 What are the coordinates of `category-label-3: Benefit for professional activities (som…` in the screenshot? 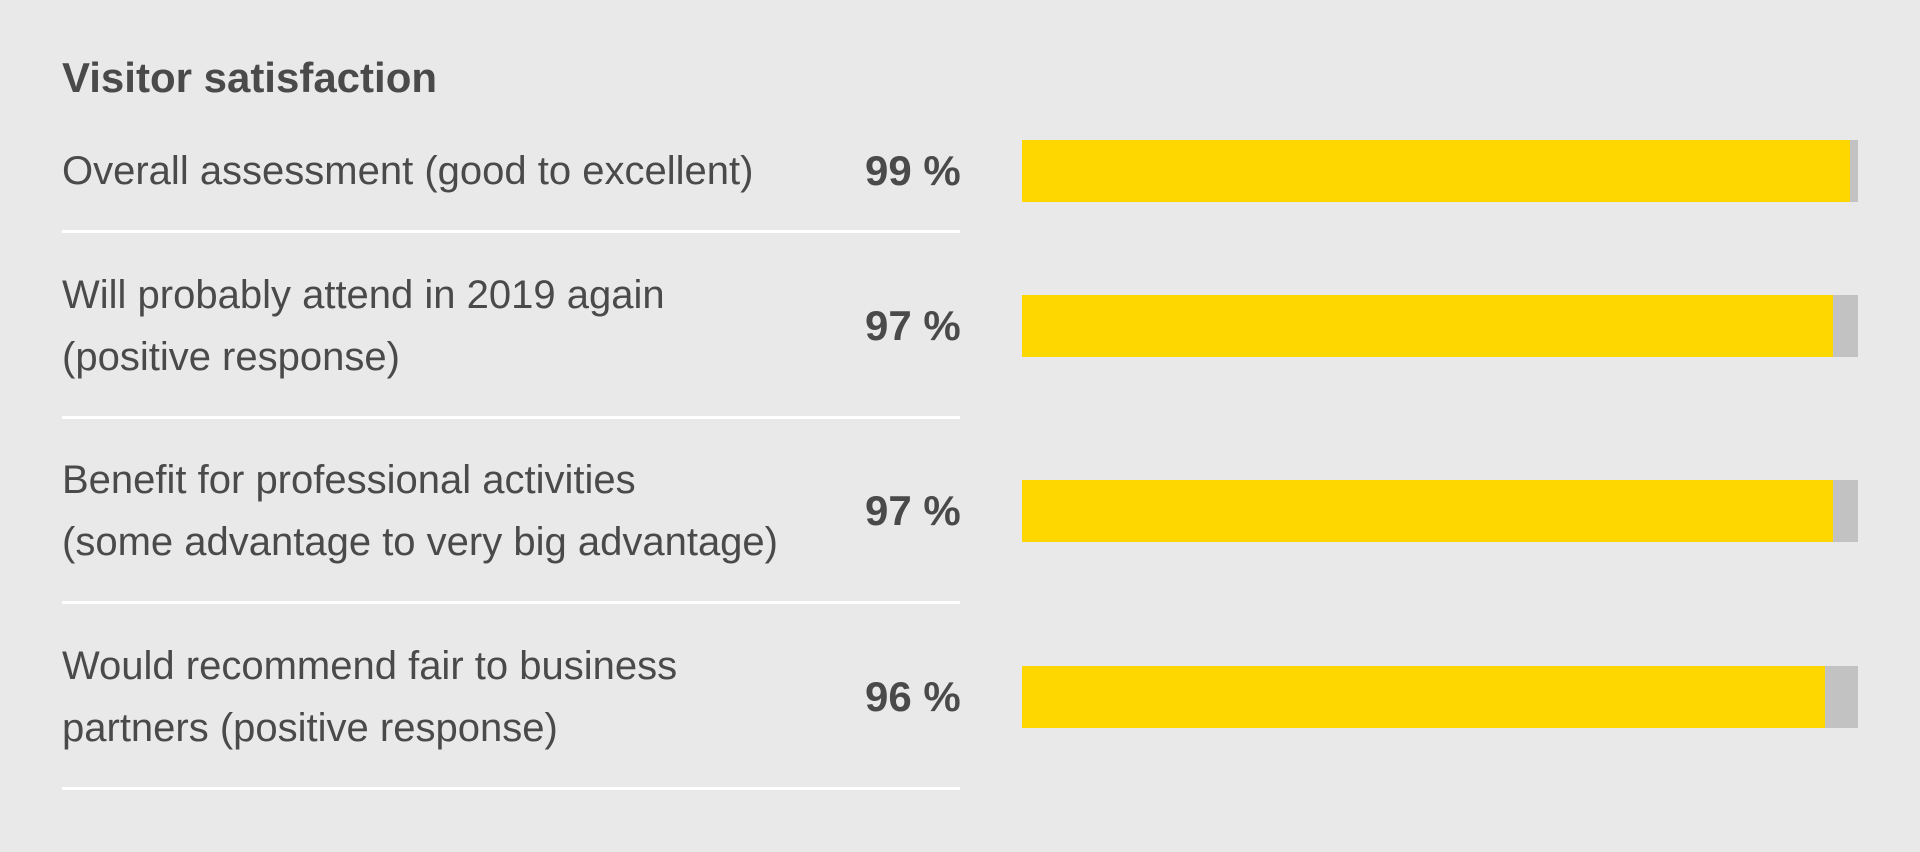 It's located at (420, 511).